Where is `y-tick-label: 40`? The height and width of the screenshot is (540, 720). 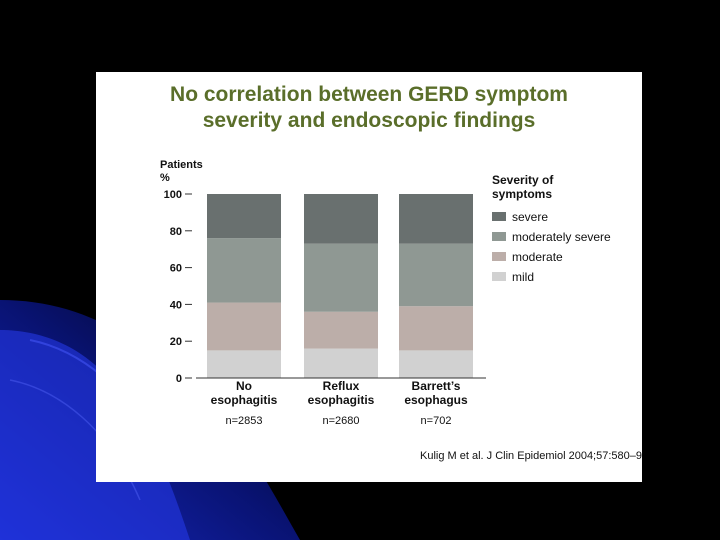
y-tick-label: 40 is located at coordinates (176, 305).